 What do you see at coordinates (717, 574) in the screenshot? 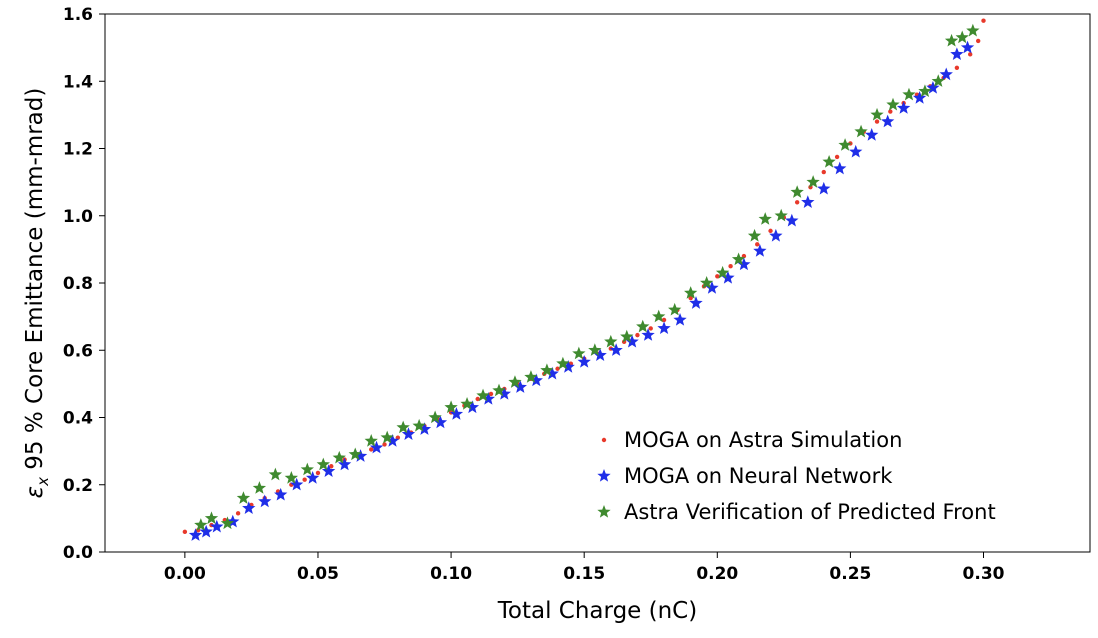
I see `x-tick-label: 0.20` at bounding box center [717, 574].